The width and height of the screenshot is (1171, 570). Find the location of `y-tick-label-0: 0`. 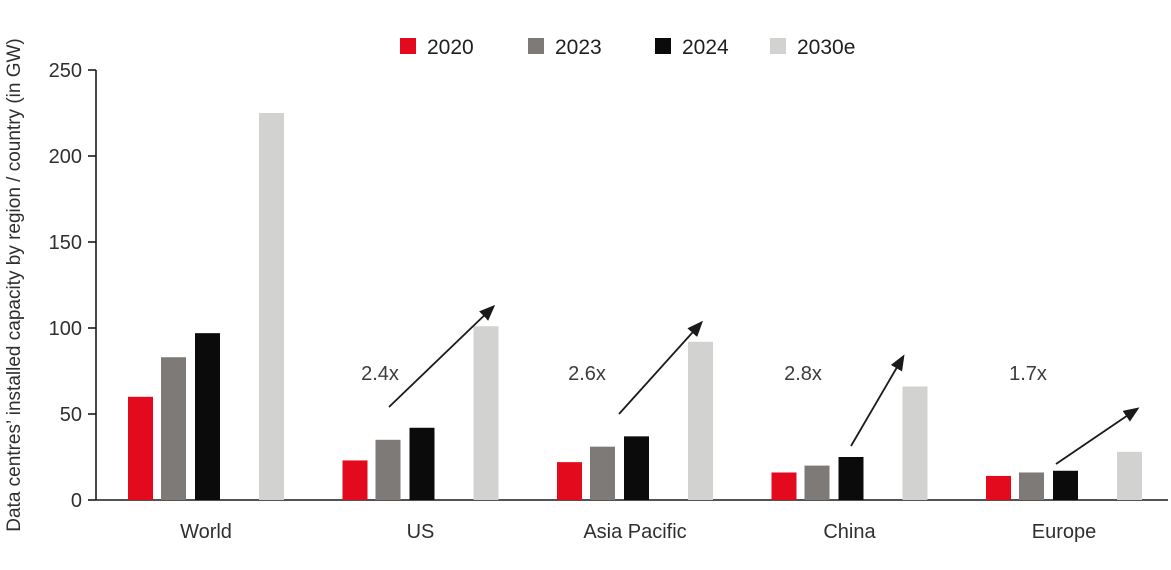

y-tick-label-0: 0 is located at coordinates (76, 501).